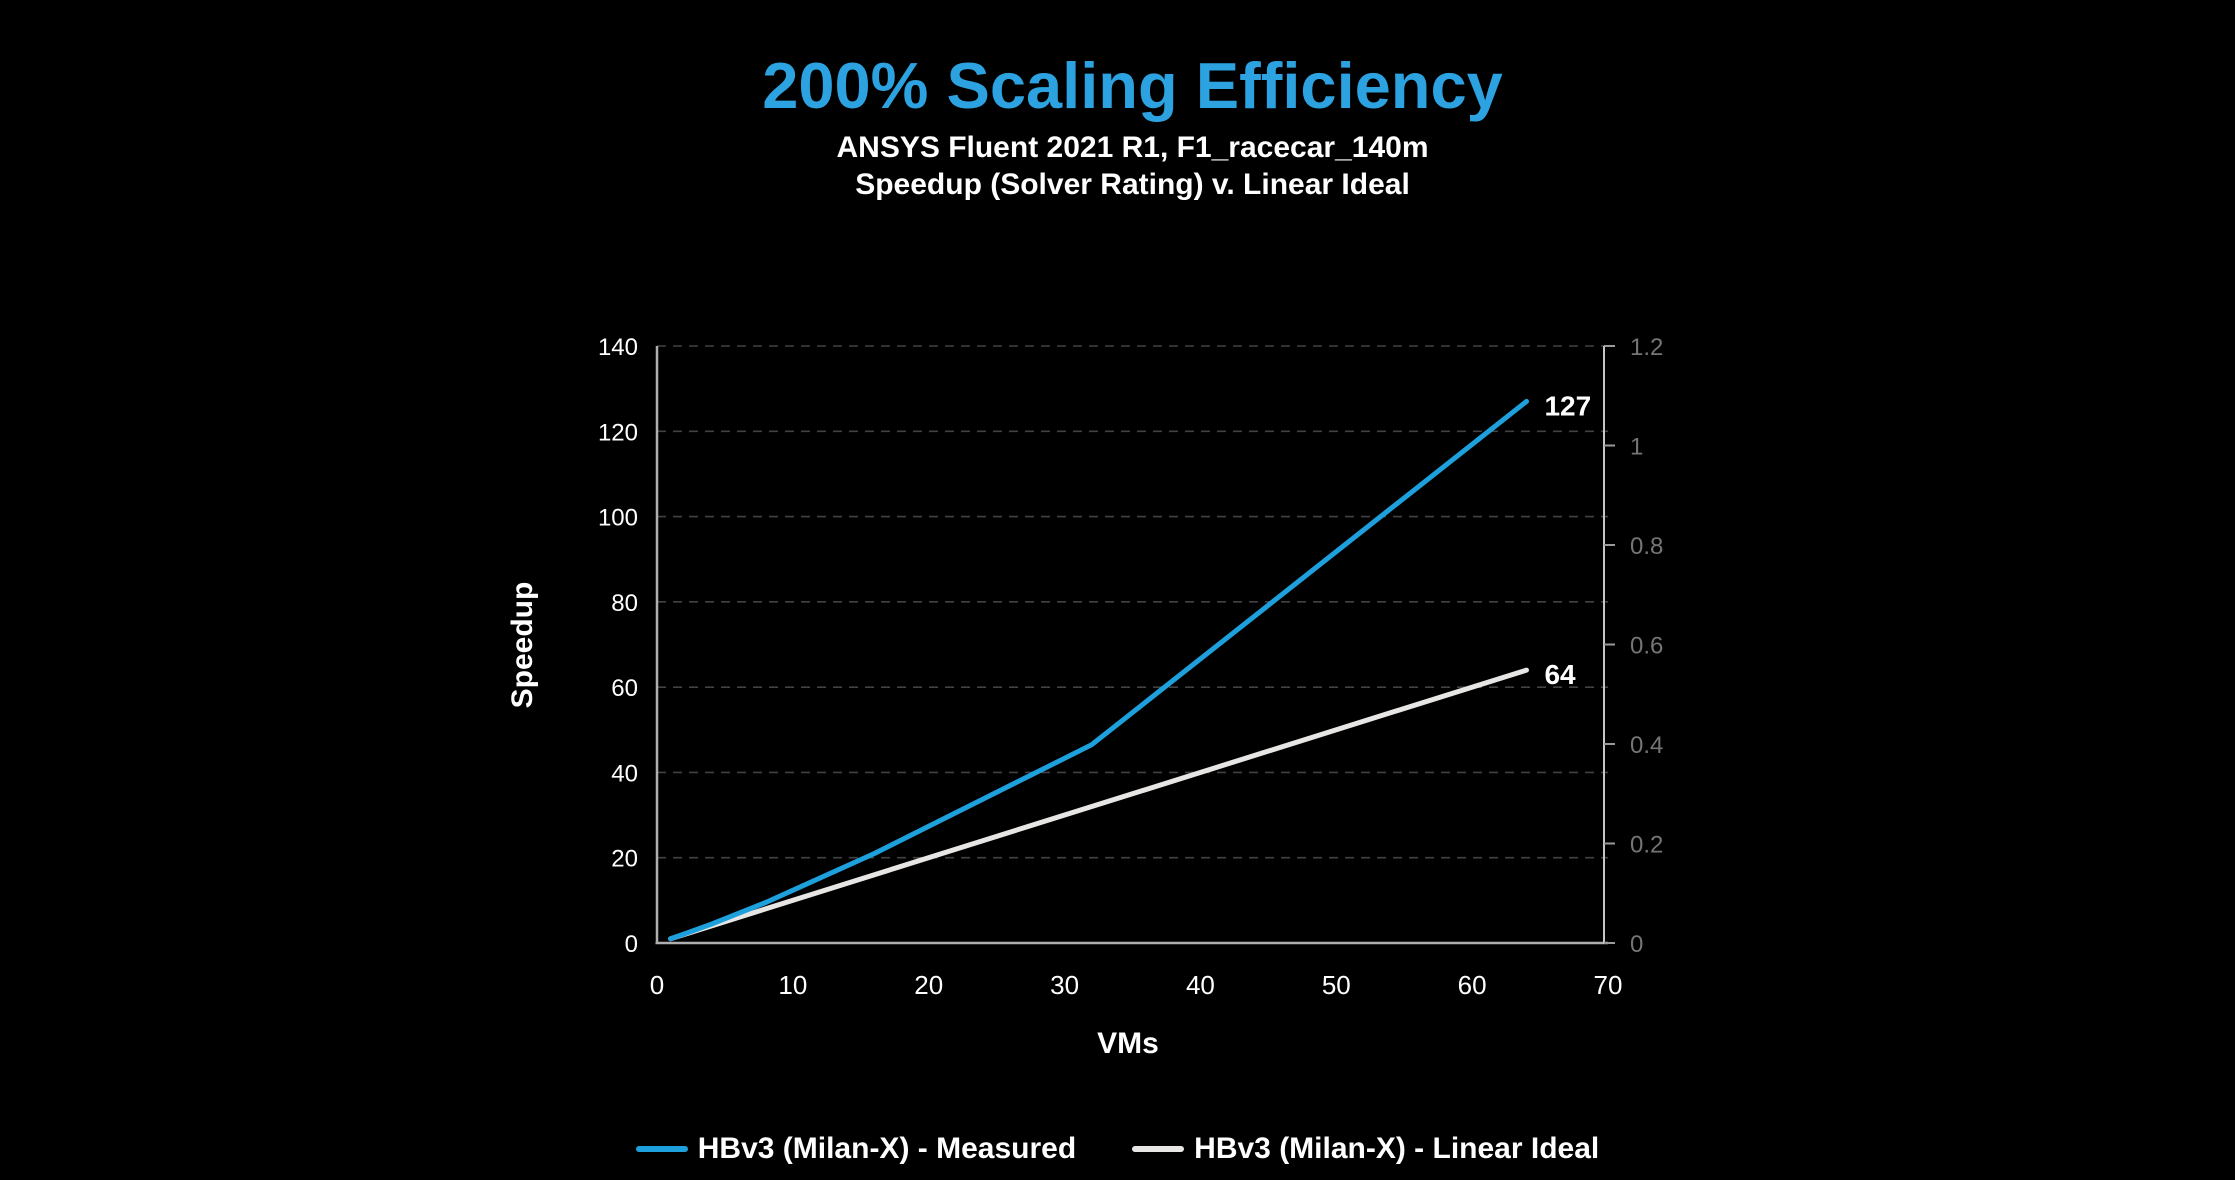  Describe the element at coordinates (928, 985) in the screenshot. I see `x-tick-label-20: 20` at that location.